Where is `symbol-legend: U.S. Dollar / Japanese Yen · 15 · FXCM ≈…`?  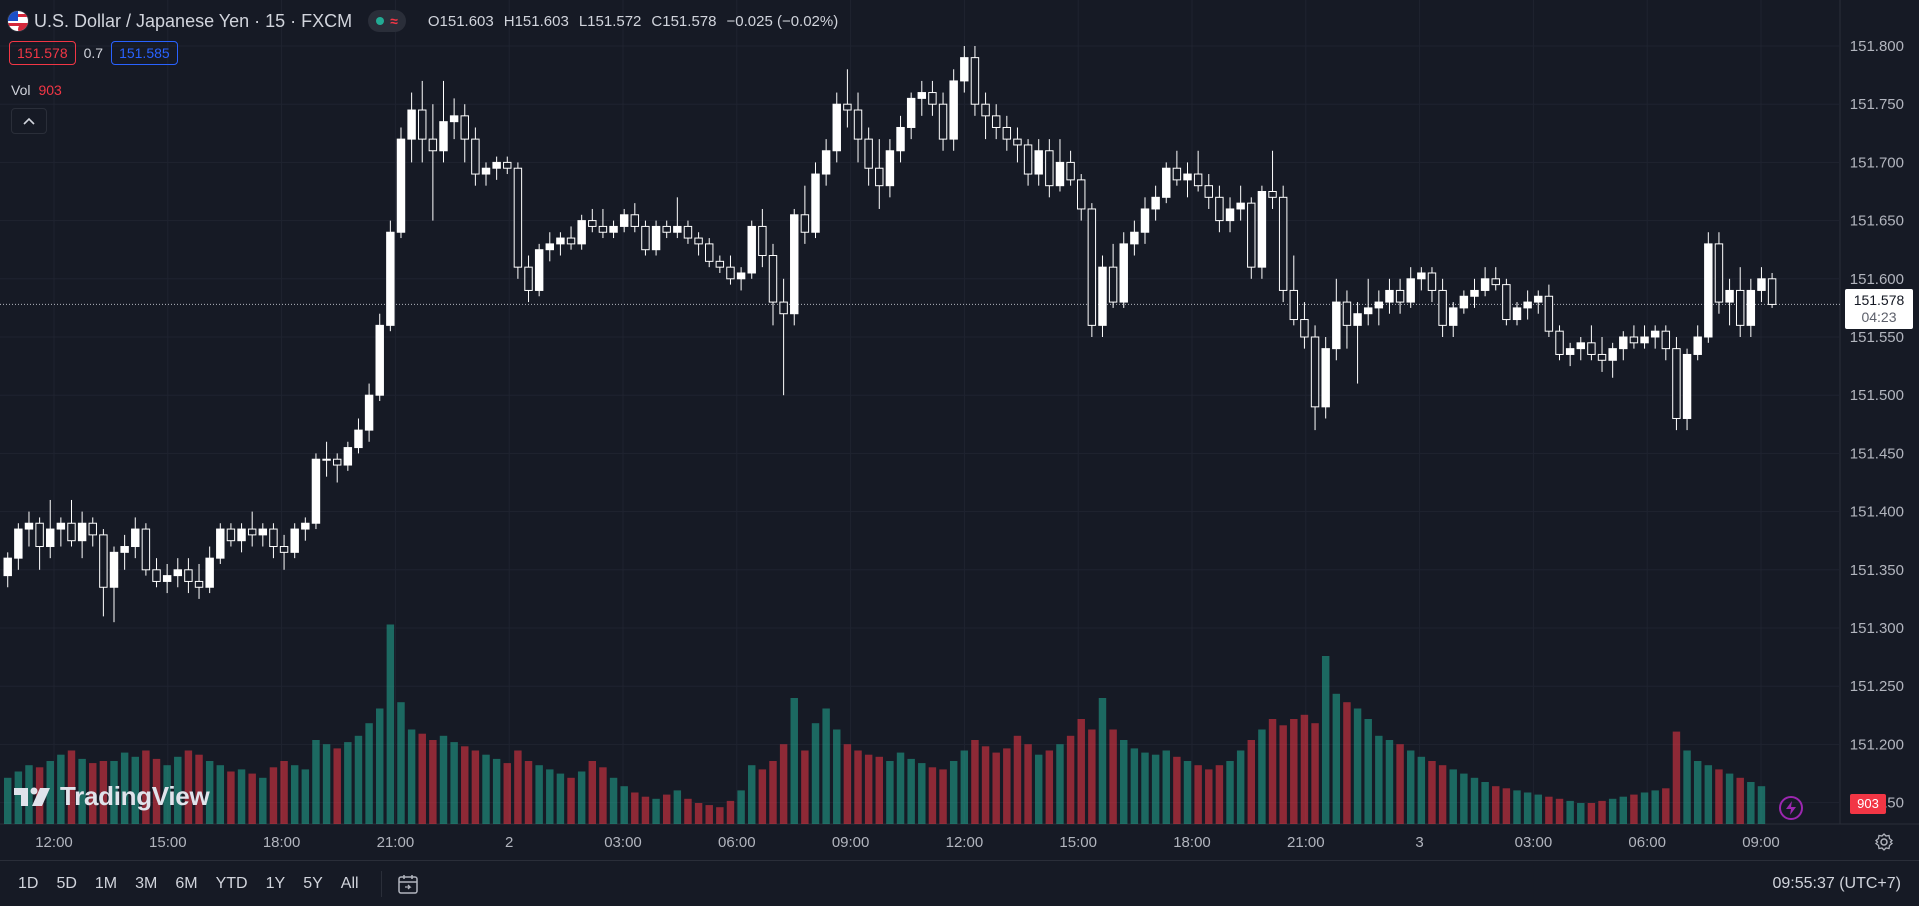
symbol-legend: U.S. Dollar / Japanese Yen · 15 · FXCM ≈… is located at coordinates (423, 21).